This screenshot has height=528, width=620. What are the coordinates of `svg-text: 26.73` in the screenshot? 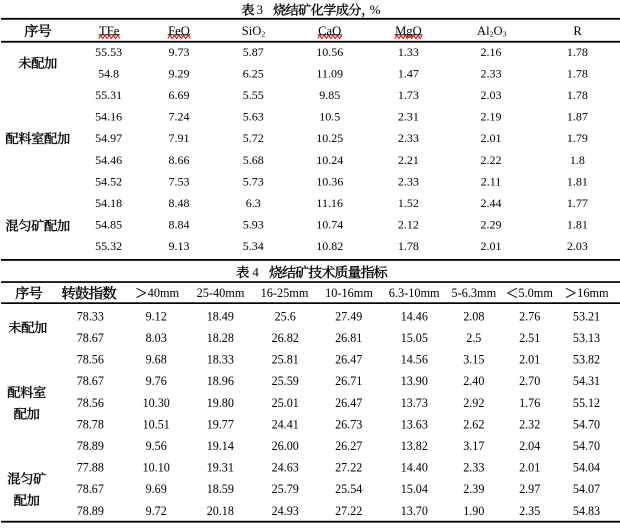 It's located at (348, 424).